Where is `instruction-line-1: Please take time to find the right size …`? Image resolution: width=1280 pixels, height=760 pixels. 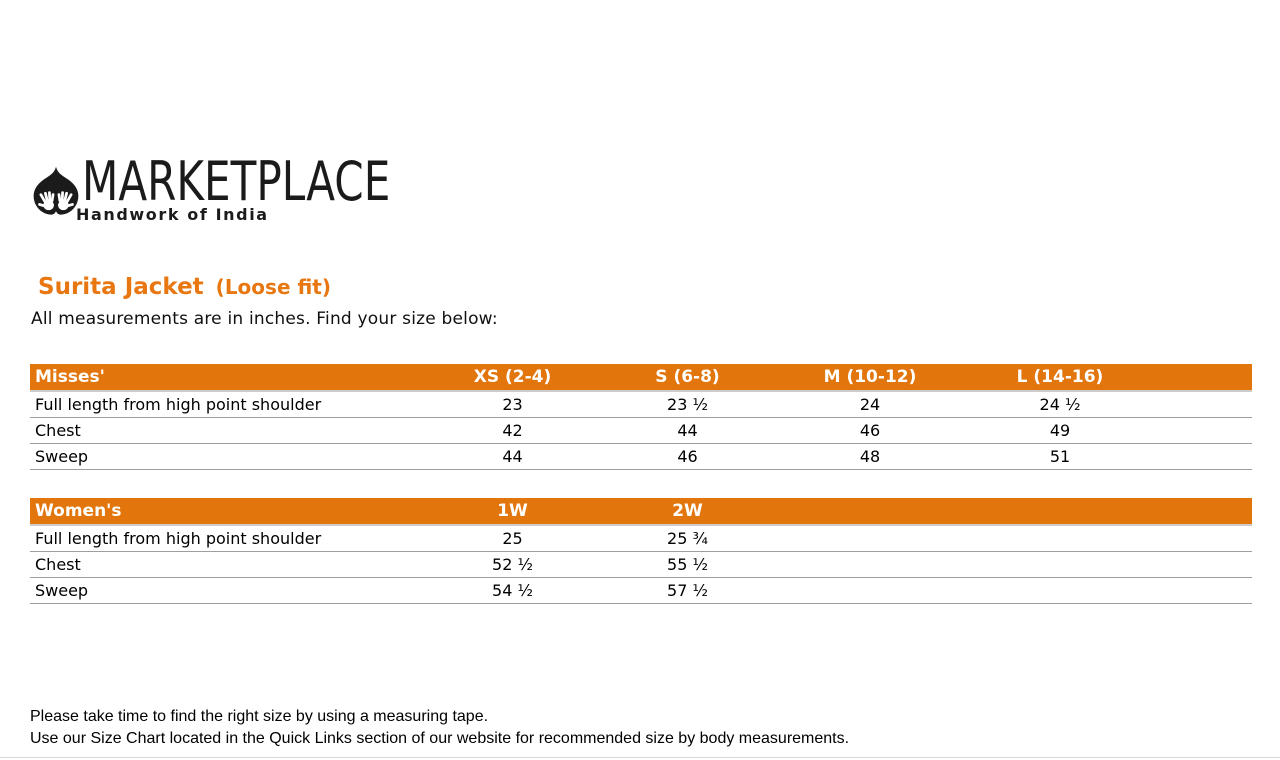
instruction-line-1: Please take time to find the right size … is located at coordinates (259, 716).